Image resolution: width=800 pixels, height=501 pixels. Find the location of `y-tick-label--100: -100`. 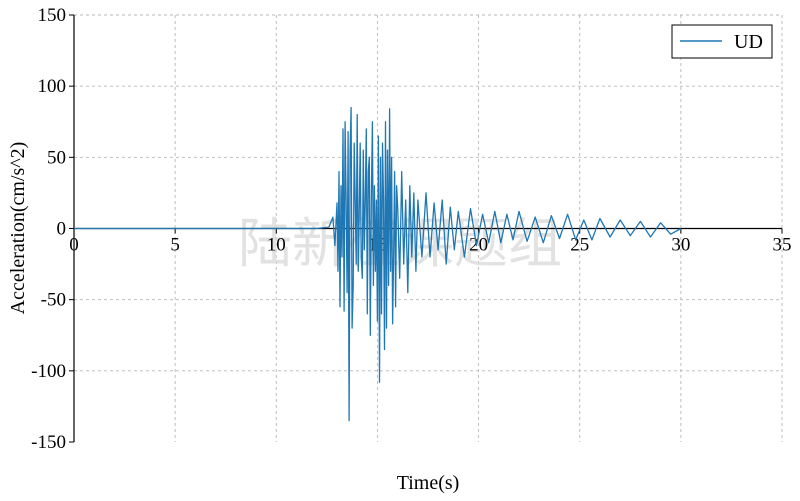

y-tick-label--100: -100 is located at coordinates (48, 371).